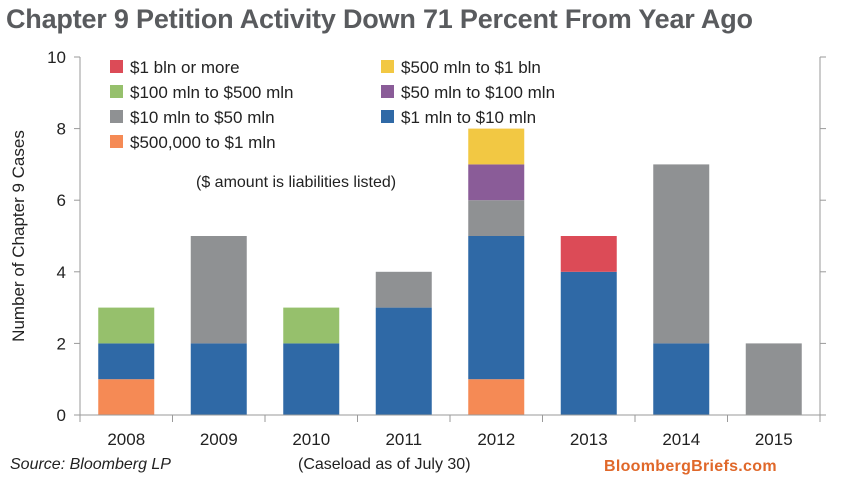  What do you see at coordinates (774, 439) in the screenshot?
I see `x-tick-label-2015: 2015` at bounding box center [774, 439].